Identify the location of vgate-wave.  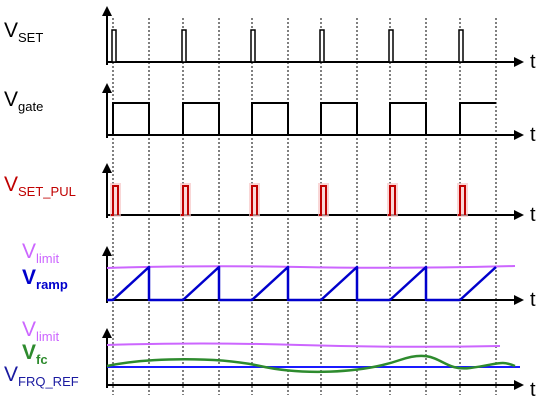
(301, 119).